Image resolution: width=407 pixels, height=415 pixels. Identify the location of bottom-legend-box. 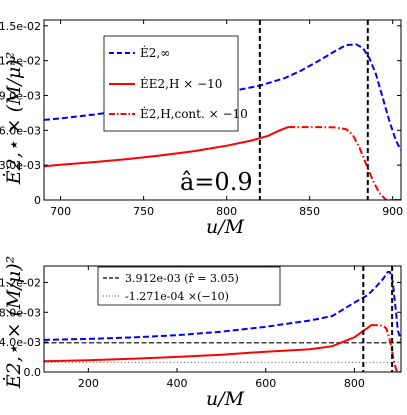
(189, 286).